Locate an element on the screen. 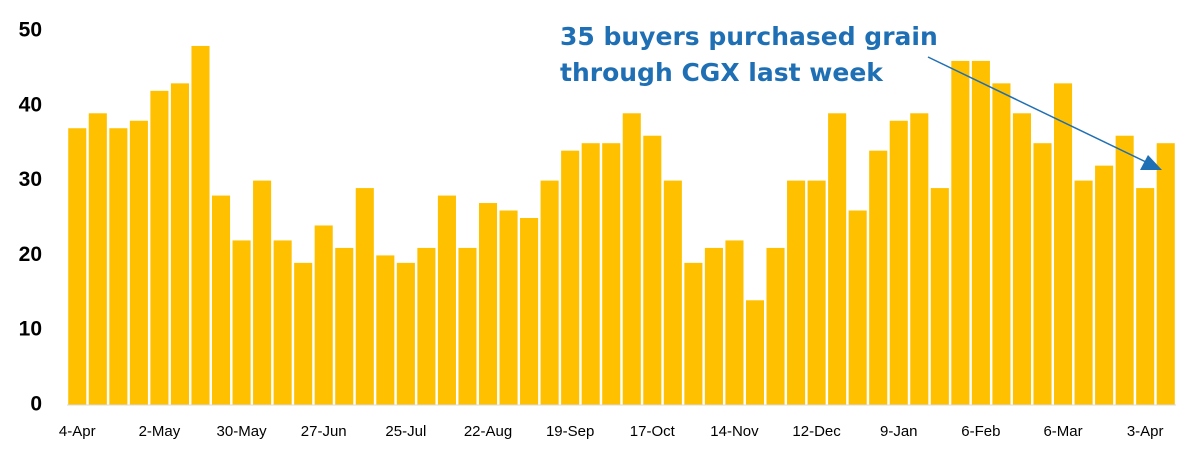  x-tick-label: 25-Jul is located at coordinates (405, 431).